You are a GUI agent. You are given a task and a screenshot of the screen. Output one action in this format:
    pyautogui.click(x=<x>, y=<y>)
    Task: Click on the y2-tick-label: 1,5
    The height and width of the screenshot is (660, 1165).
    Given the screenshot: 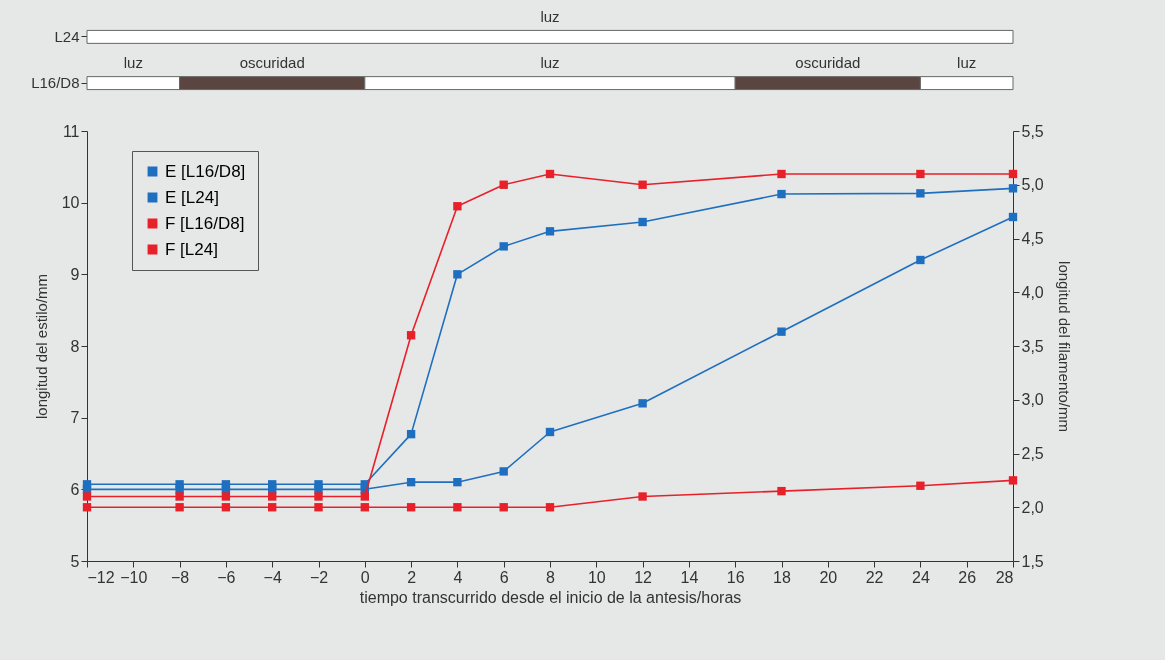 What is the action you would take?
    pyautogui.click(x=1032, y=561)
    